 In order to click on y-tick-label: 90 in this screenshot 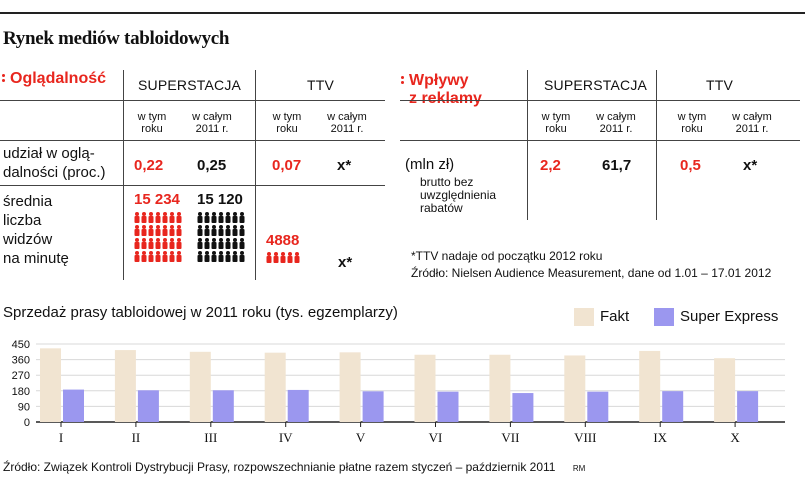, I will do `click(24, 407)`.